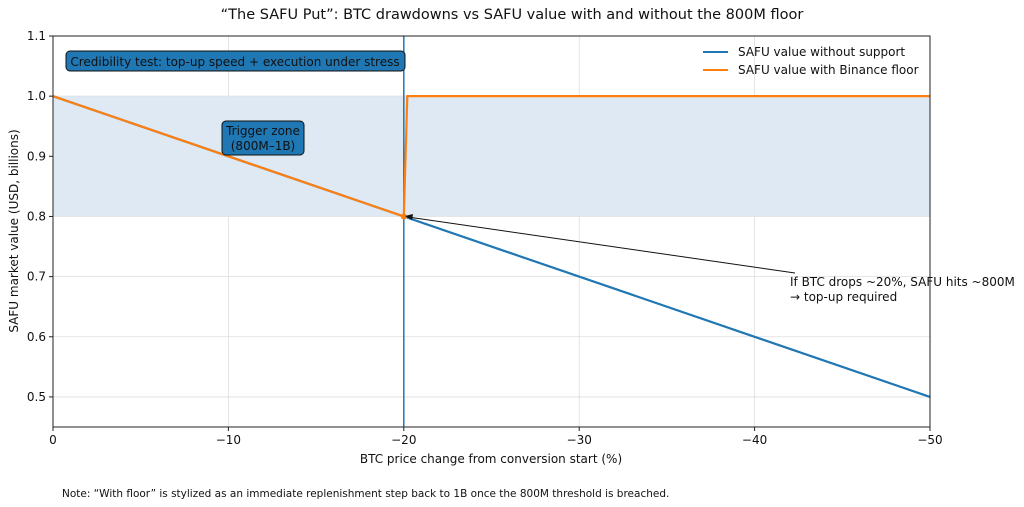 The image size is (1024, 507). What do you see at coordinates (36, 36) in the screenshot?
I see `y-tick-label: 1.1` at bounding box center [36, 36].